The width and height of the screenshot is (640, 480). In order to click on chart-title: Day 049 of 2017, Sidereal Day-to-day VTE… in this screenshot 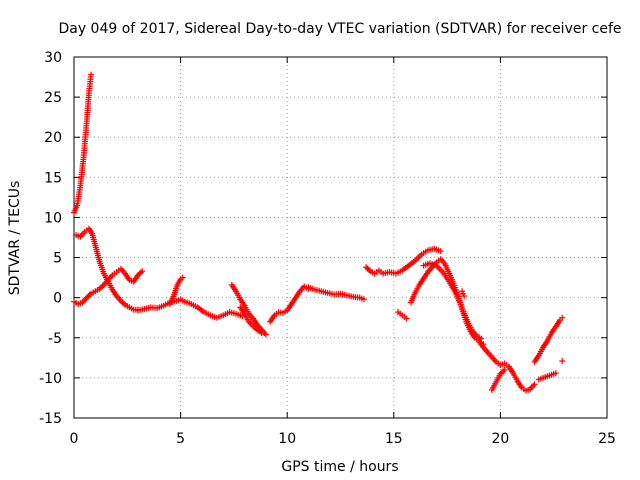, I will do `click(339, 29)`.